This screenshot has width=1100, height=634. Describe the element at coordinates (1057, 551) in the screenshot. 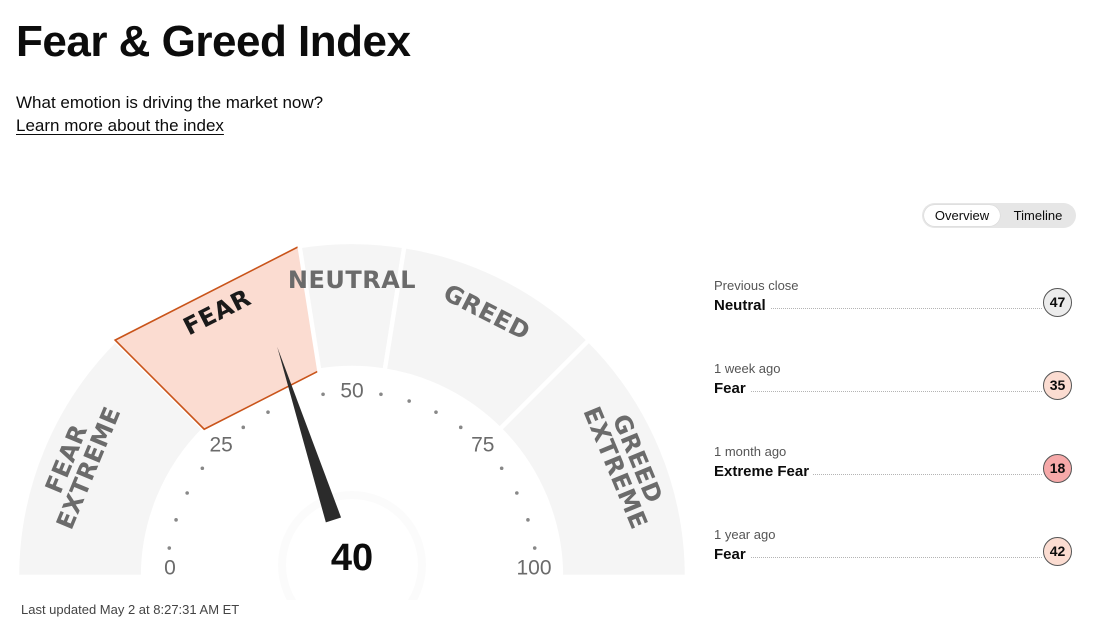

I see `history-score-badge: 42` at that location.